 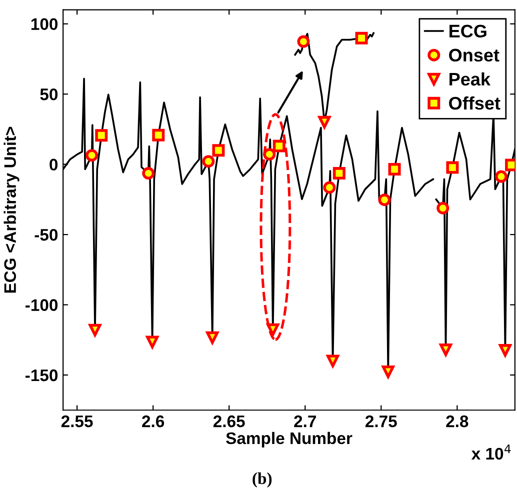 I want to click on y-tick-label: -150, so click(x=42, y=375).